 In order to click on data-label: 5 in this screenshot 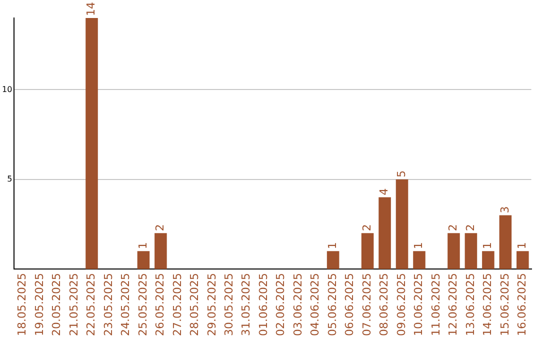, I will do `click(401, 174)`.